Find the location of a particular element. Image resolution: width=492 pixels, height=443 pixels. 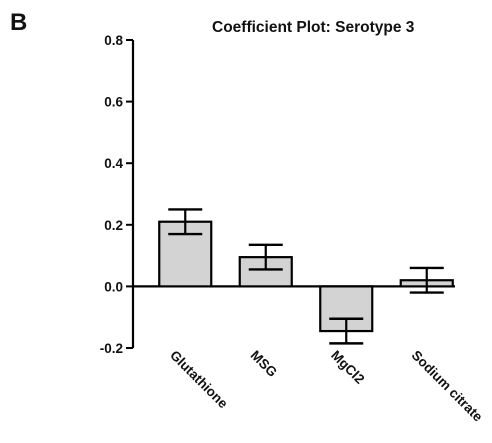

panel-letter: B is located at coordinates (18, 22).